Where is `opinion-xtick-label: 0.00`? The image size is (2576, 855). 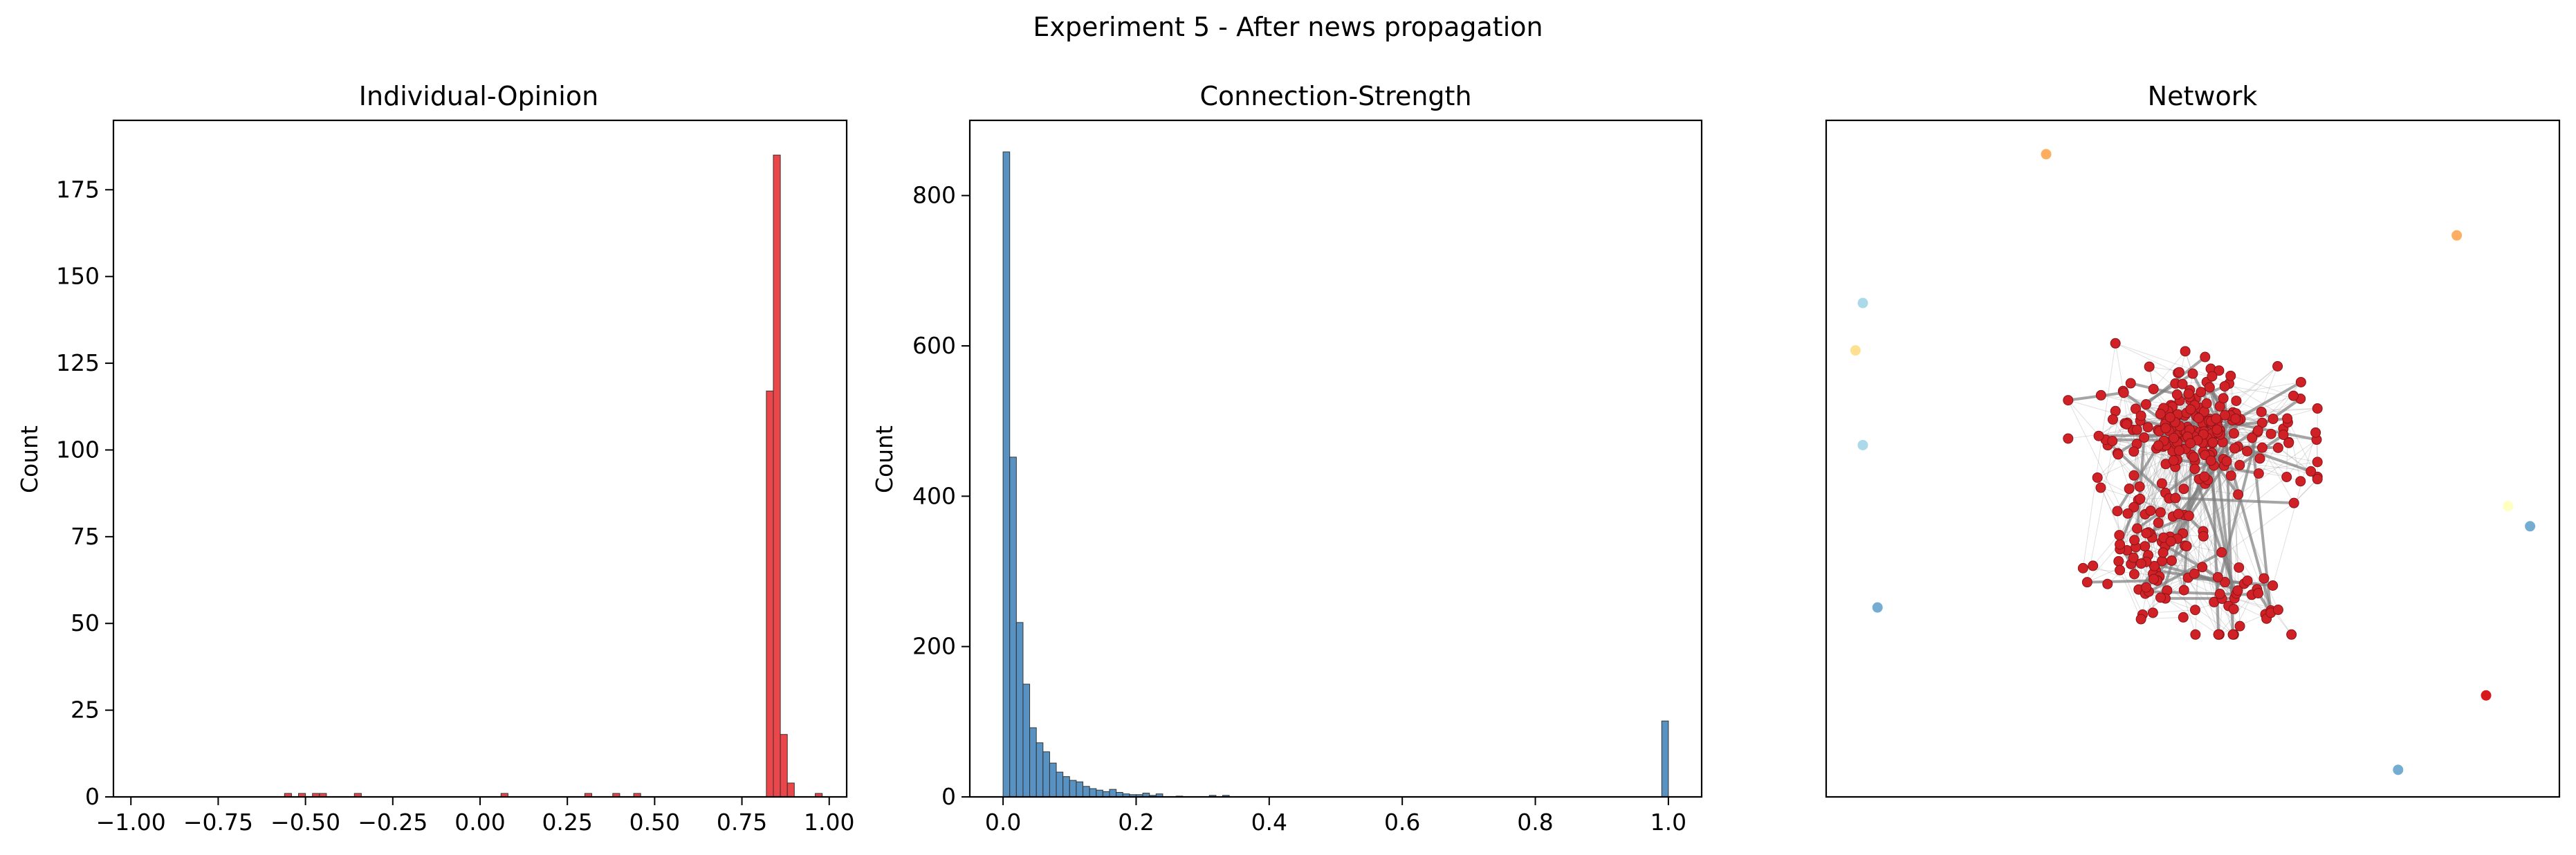
opinion-xtick-label: 0.00 is located at coordinates (479, 822).